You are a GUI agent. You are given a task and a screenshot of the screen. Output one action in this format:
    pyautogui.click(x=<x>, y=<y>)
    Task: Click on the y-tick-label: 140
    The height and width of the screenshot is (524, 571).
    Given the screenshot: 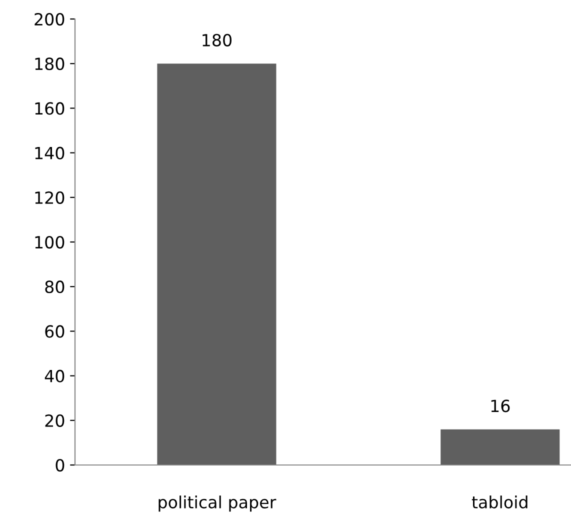 What is the action you would take?
    pyautogui.click(x=49, y=153)
    